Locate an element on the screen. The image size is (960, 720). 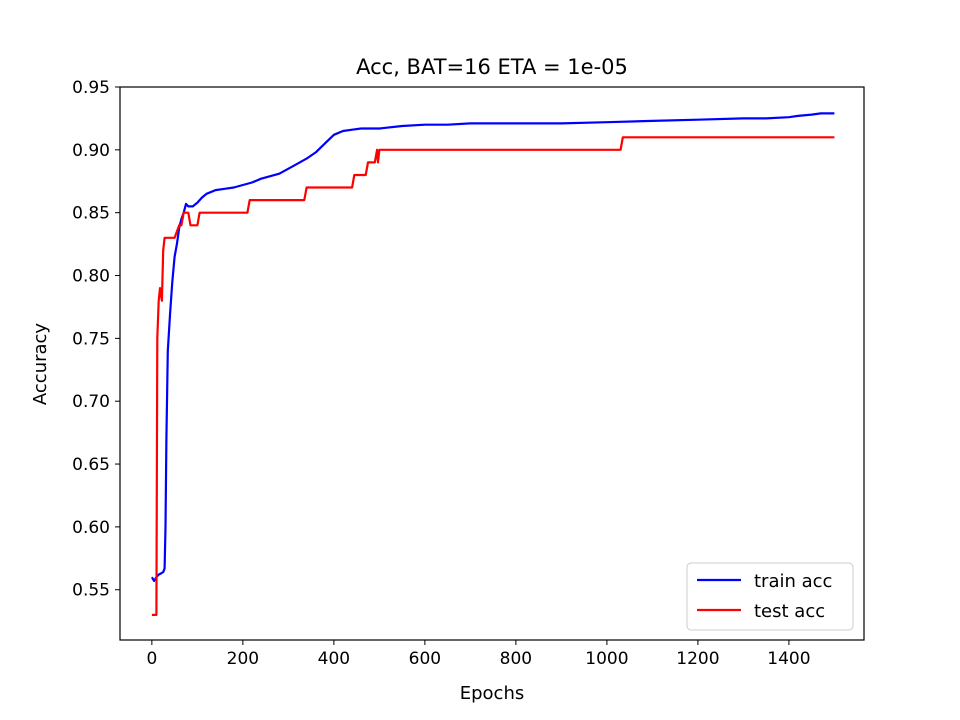
y-axis-ticks: 0.55 0.60 0.65 0.70 0.75 0.80 0.85 0.90 0.95 is located at coordinates (96, 339).